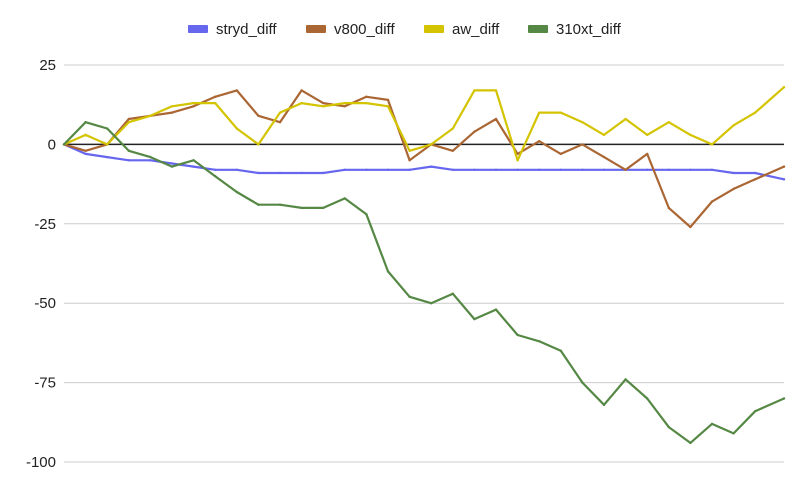 Image resolution: width=800 pixels, height=487 pixels. I want to click on series-line-aw_diff, so click(424, 124).